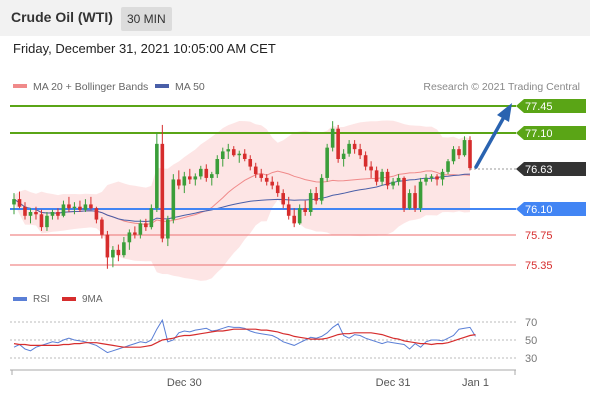  I want to click on label-77-45: 77.45, so click(539, 107).